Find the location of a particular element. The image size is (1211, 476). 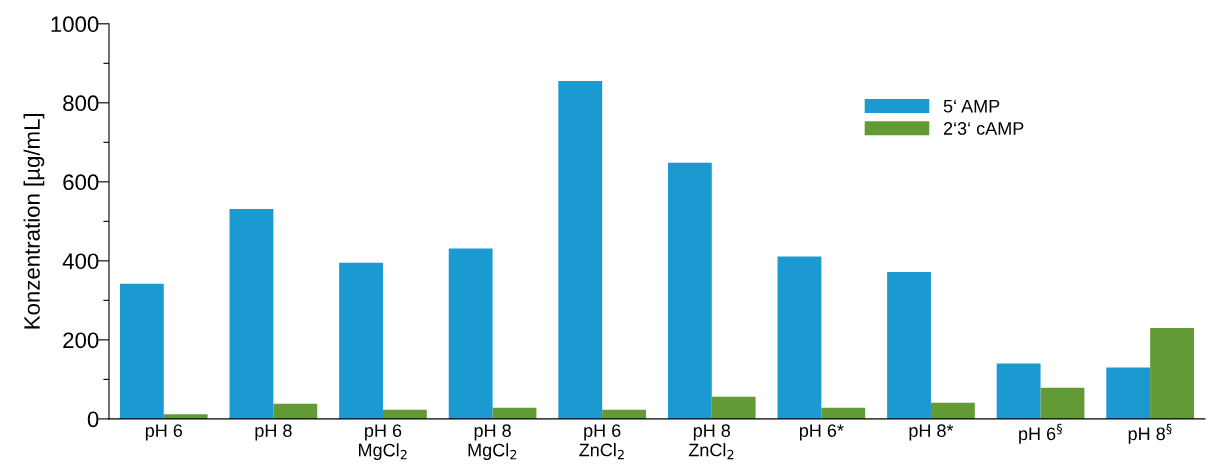

y-axis-title: Konzentration [µg/mL] is located at coordinates (34, 221).